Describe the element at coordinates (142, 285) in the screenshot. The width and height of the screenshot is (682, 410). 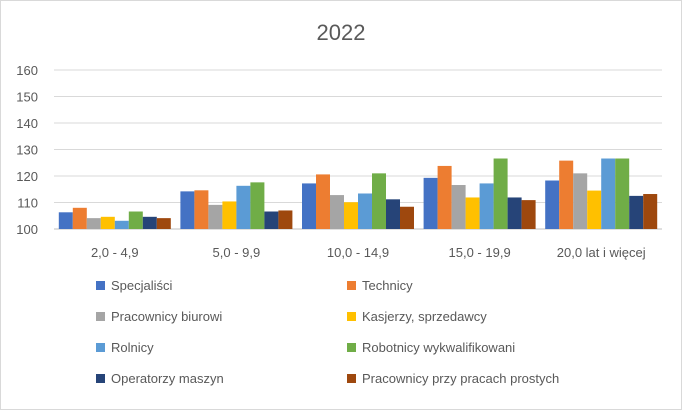
I see `legend-label-0: Specjaliści` at that location.